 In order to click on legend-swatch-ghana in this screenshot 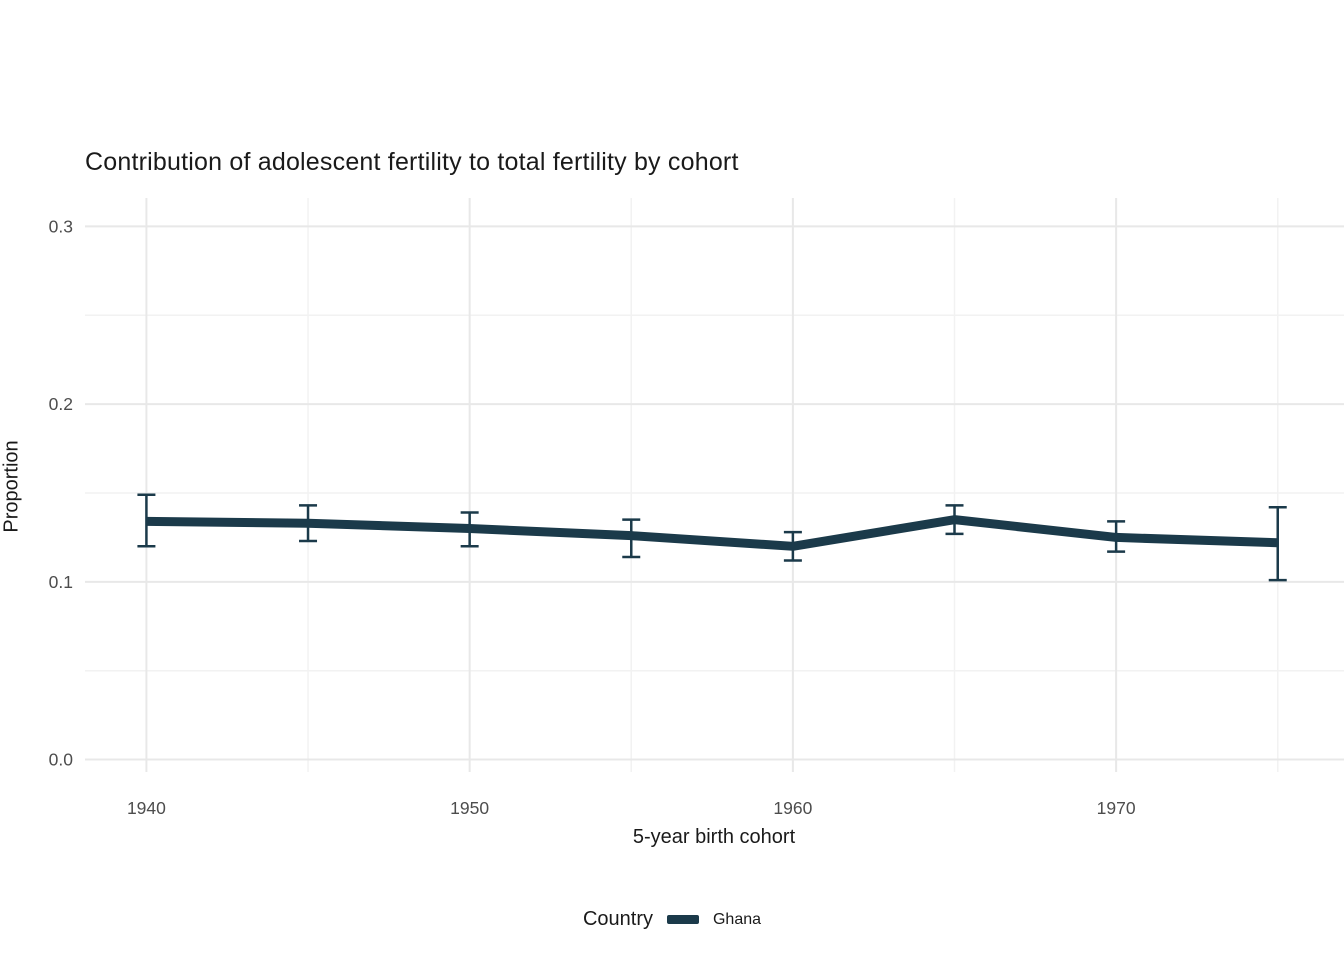, I will do `click(682, 919)`.